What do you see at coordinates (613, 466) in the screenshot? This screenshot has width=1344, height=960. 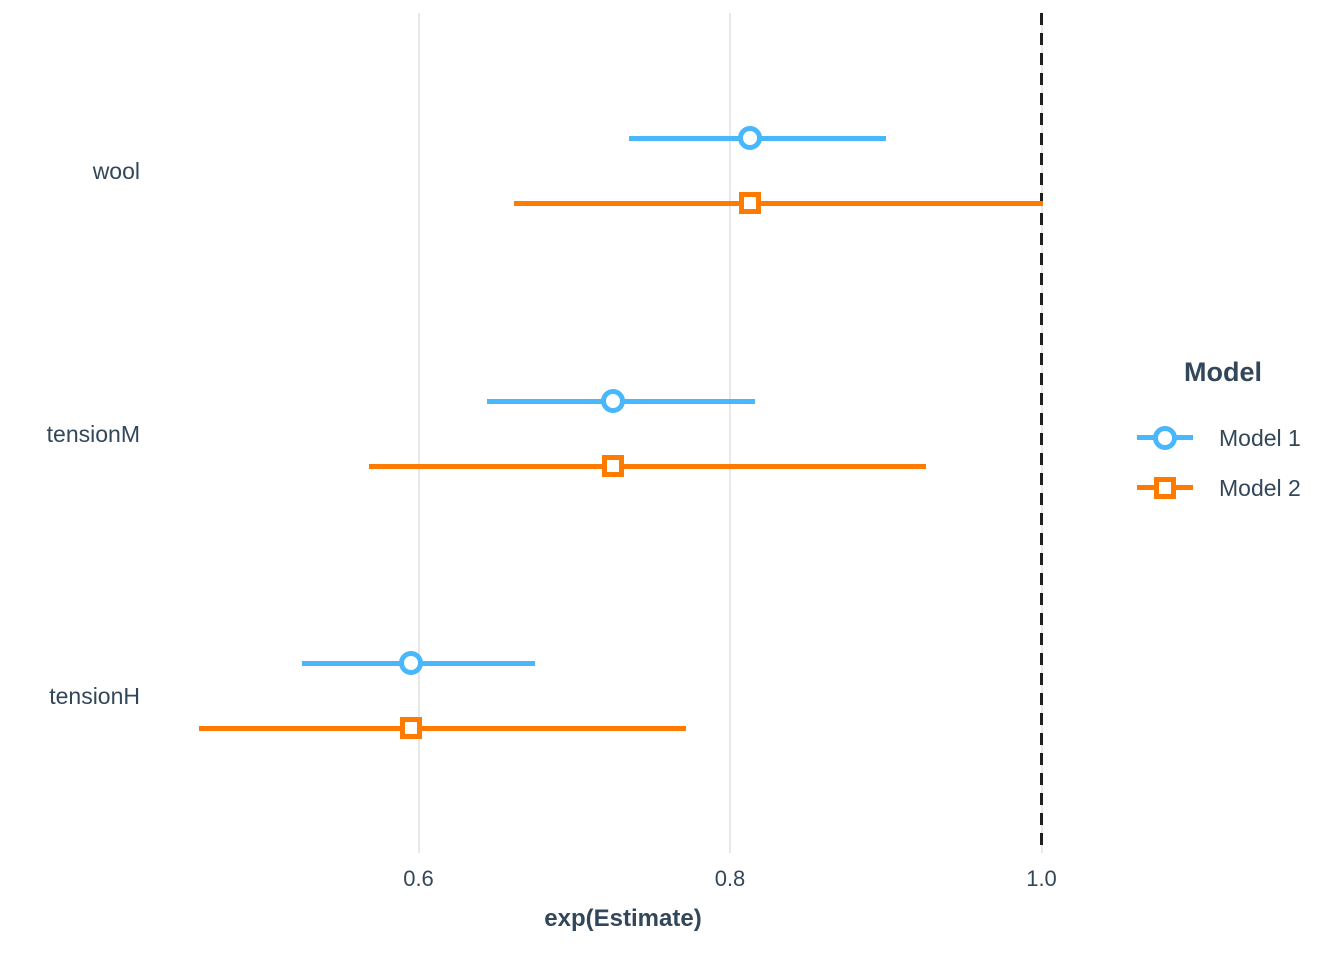 I see `estimate-marker-square-tensionM` at bounding box center [613, 466].